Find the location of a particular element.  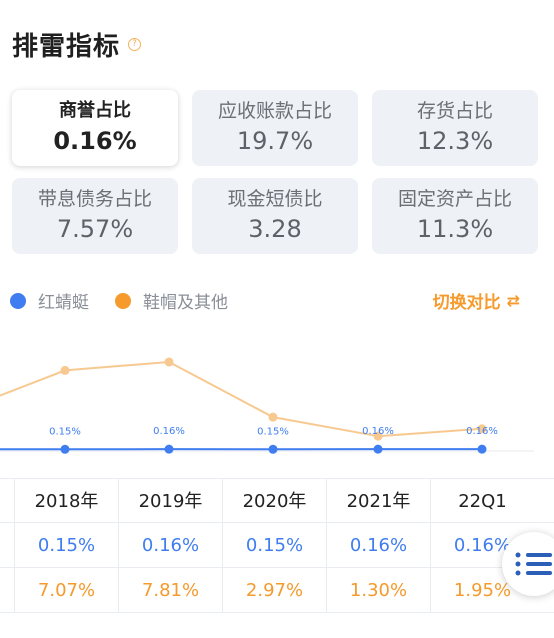

metric-card-receivables: 应收账款占比 19.7% is located at coordinates (275, 128).